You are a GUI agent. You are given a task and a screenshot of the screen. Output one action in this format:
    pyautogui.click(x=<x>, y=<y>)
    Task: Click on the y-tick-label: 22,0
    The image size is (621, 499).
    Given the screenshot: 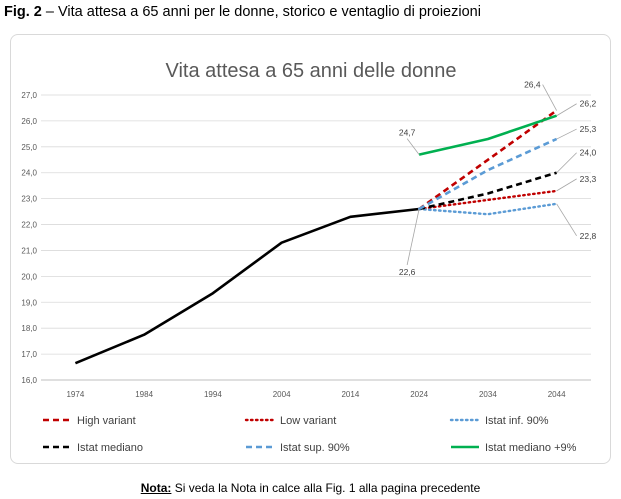 What is the action you would take?
    pyautogui.click(x=29, y=225)
    